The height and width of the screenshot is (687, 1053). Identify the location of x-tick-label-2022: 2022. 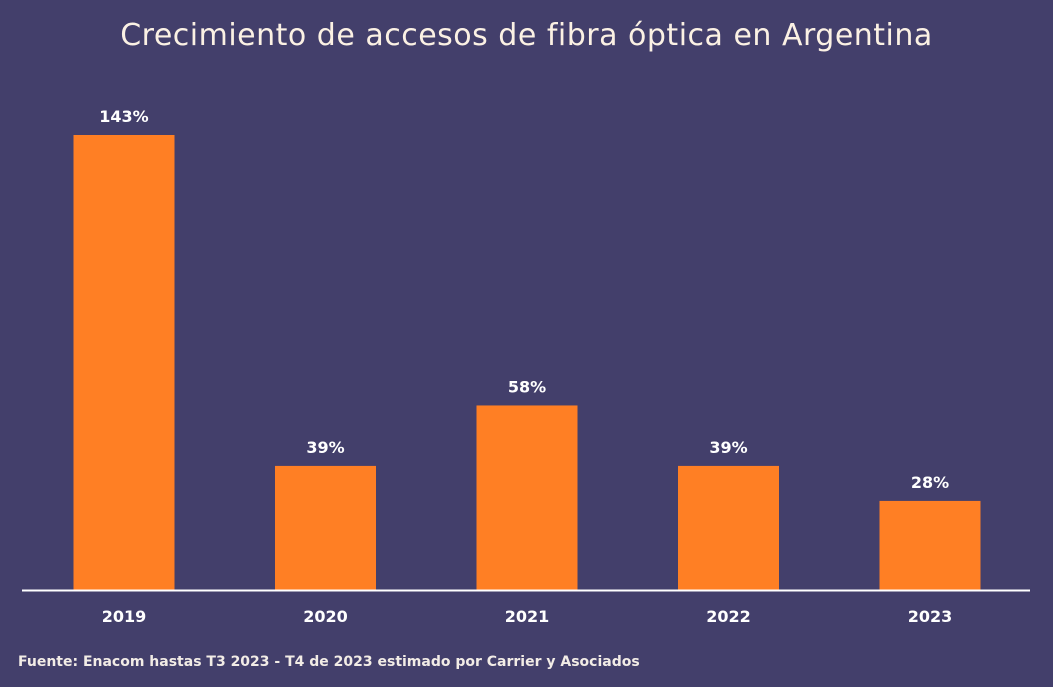
(728, 616).